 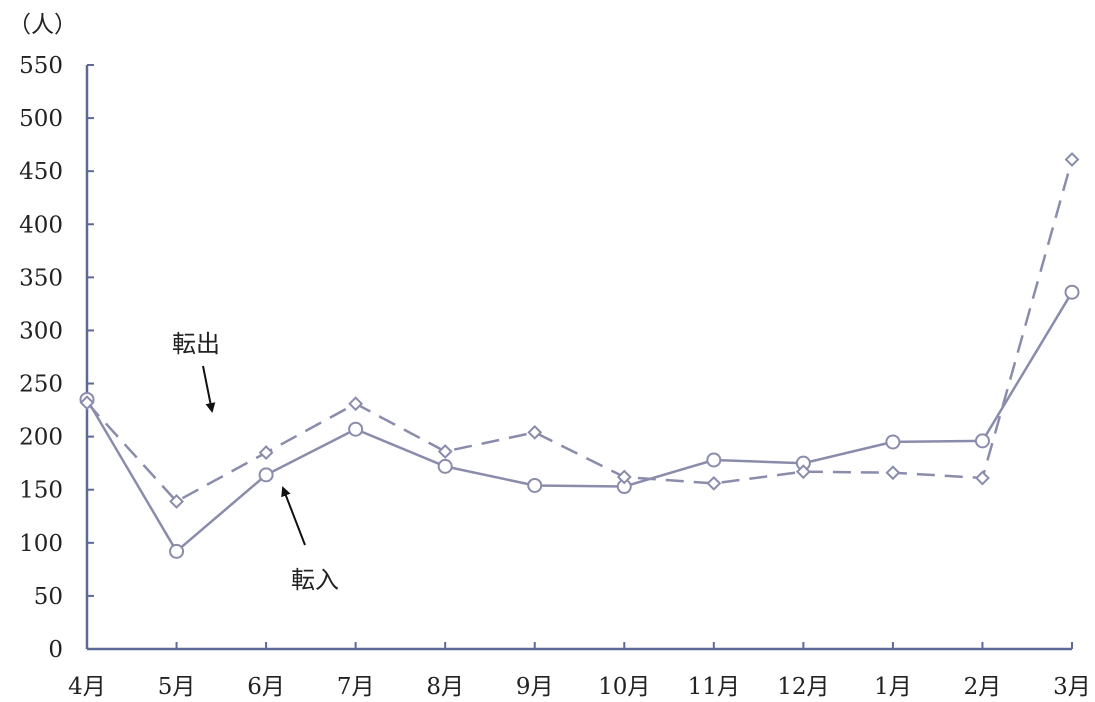 What do you see at coordinates (624, 687) in the screenshot?
I see `x-tick-label: 10月` at bounding box center [624, 687].